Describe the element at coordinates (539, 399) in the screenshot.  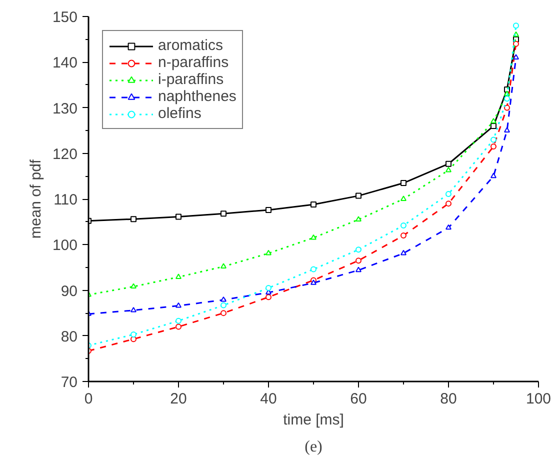
I see `x-tick-label: 100` at that location.